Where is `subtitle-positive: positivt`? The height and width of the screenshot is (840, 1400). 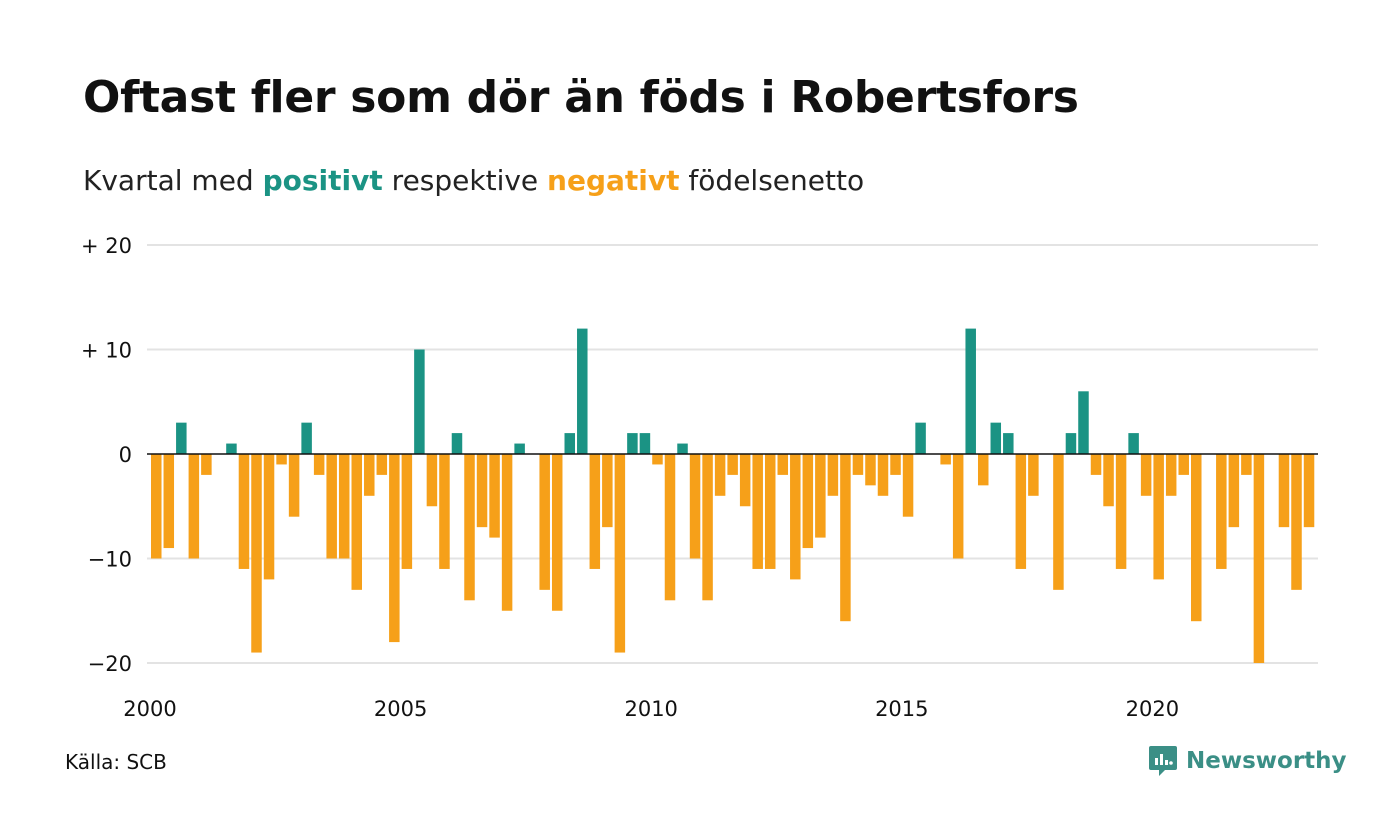 subtitle-positive: positivt is located at coordinates (322, 180).